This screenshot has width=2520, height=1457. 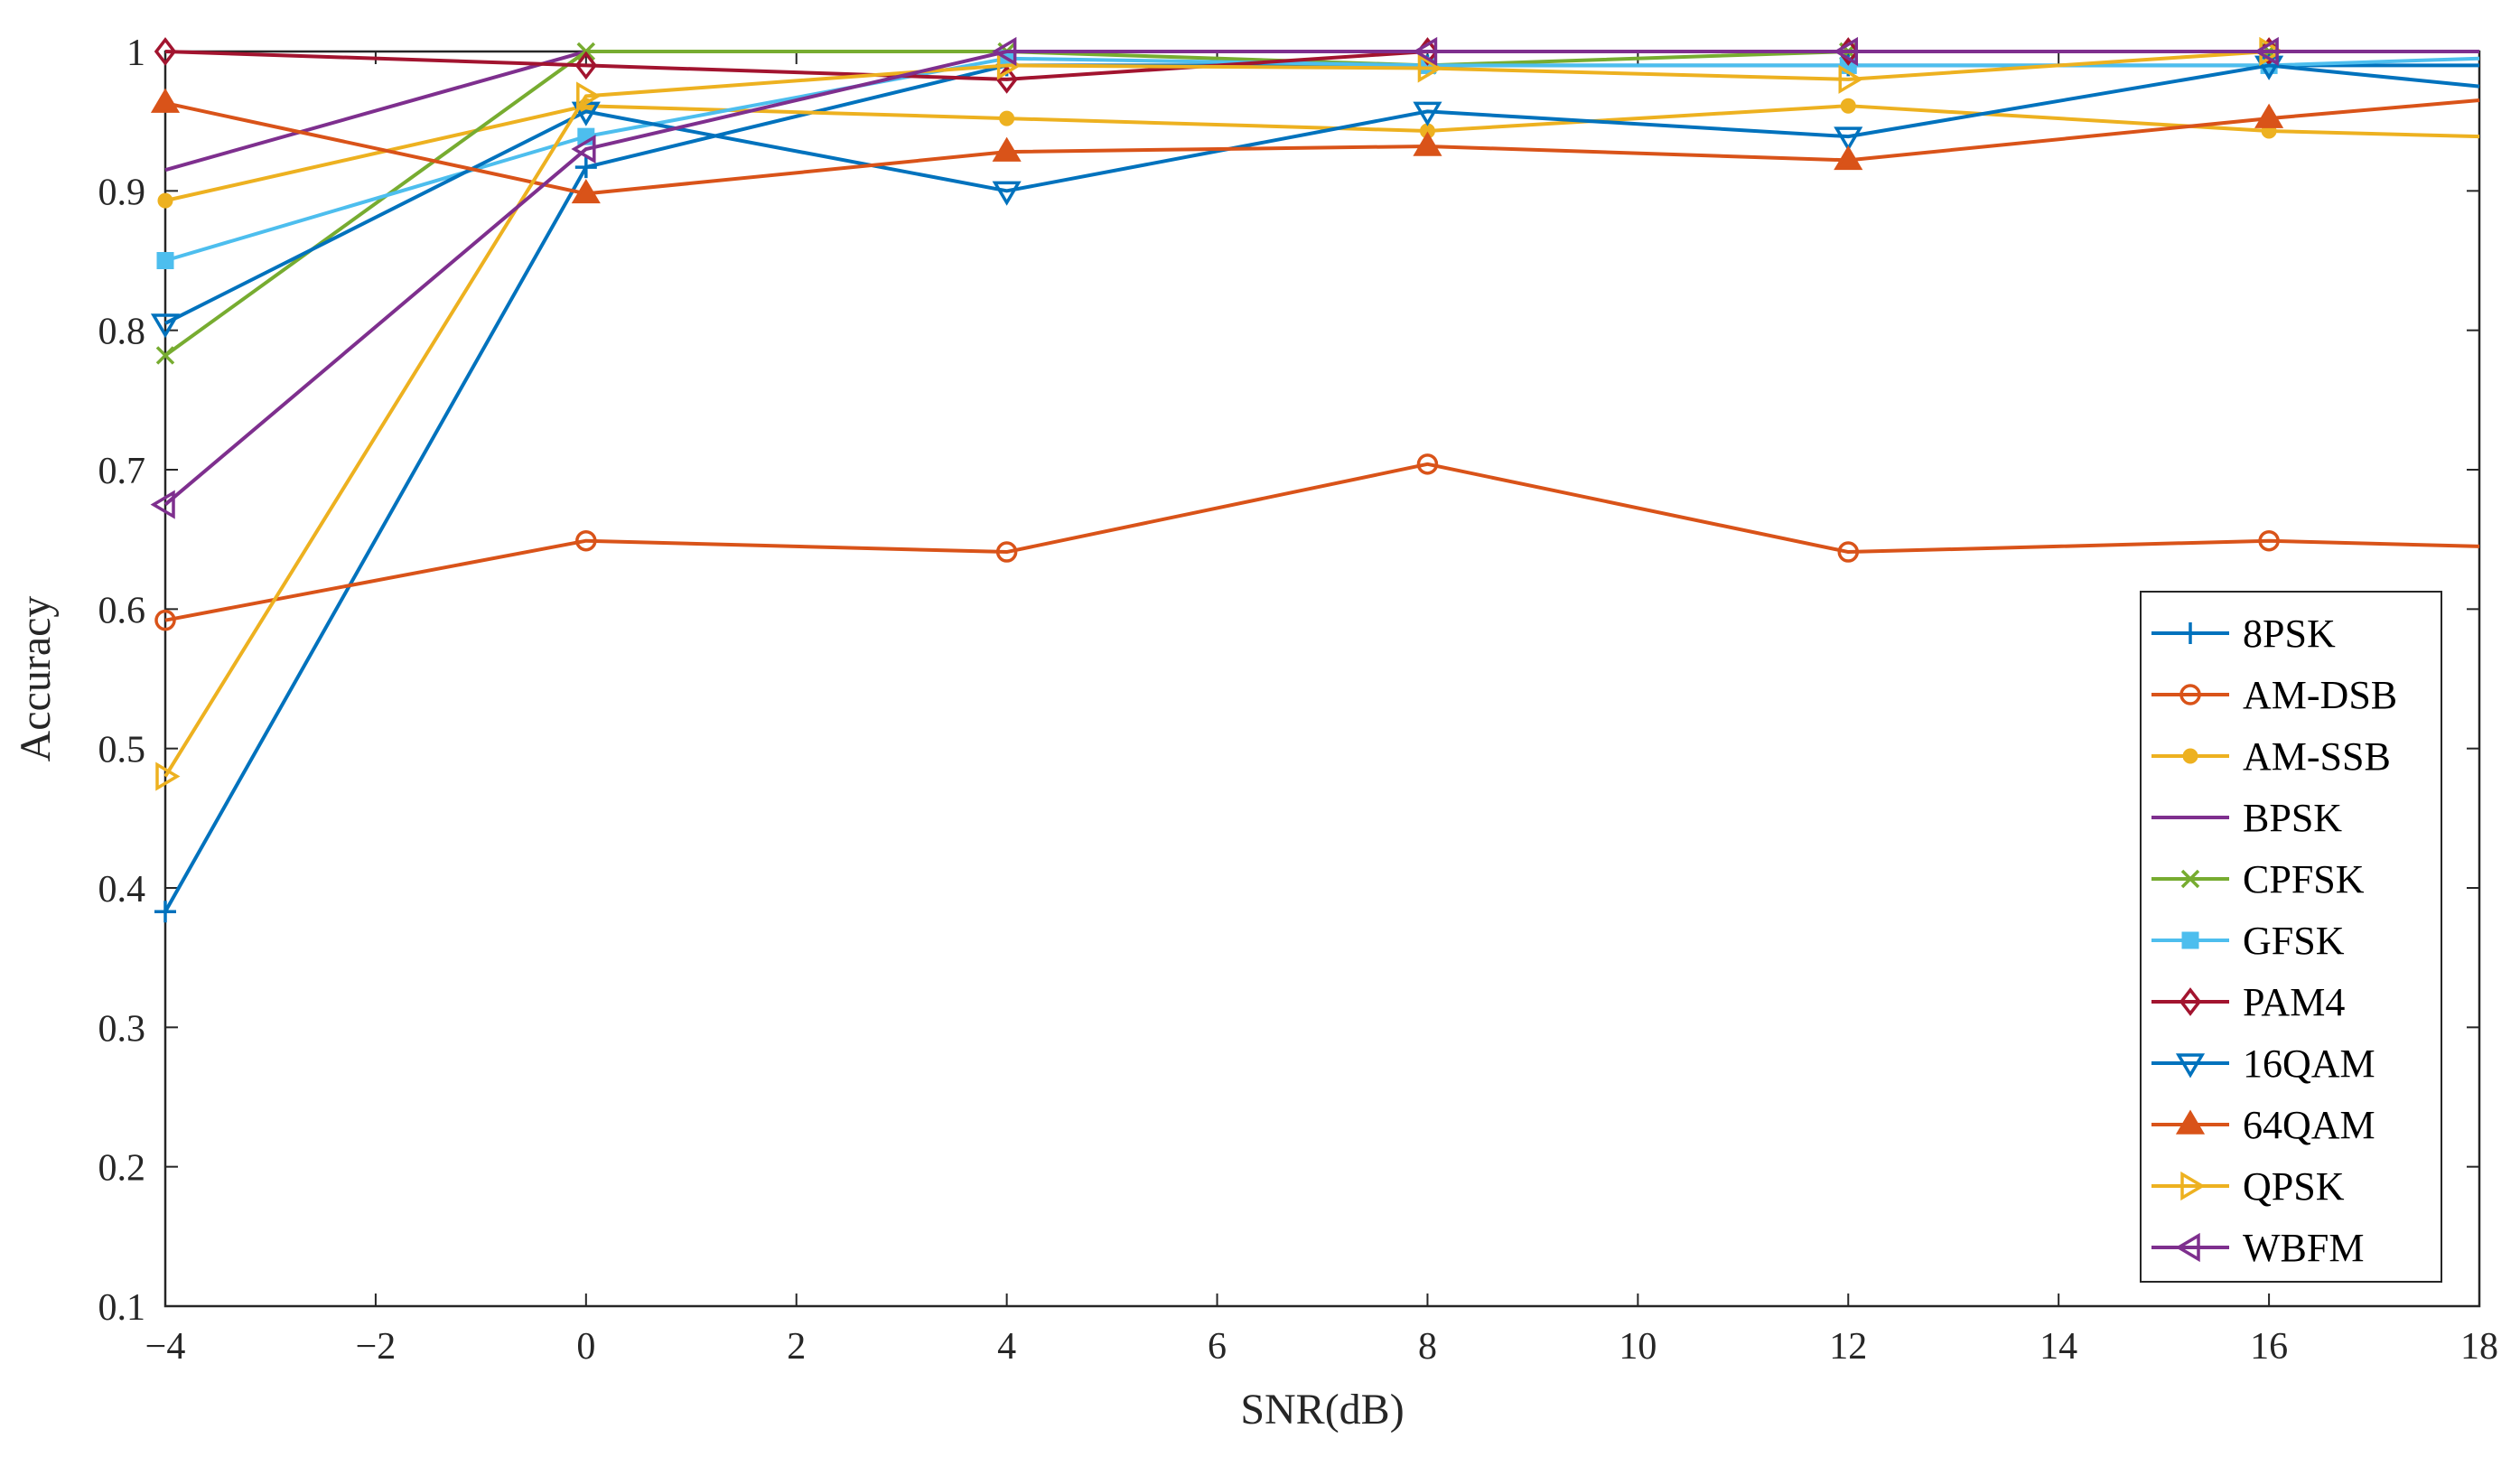 What do you see at coordinates (1322, 1410) in the screenshot?
I see `x-axis-title: SNR(dB)` at bounding box center [1322, 1410].